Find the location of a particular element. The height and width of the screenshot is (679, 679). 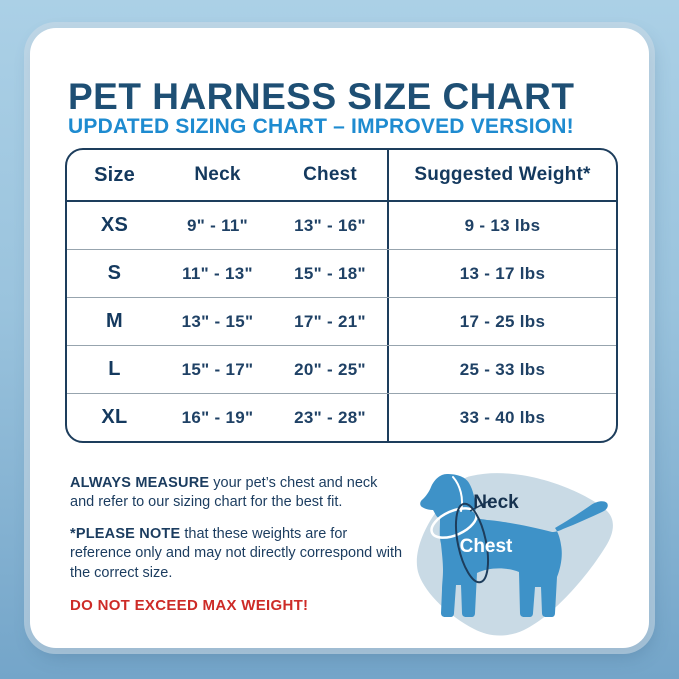

size-value: M is located at coordinates (114, 321).